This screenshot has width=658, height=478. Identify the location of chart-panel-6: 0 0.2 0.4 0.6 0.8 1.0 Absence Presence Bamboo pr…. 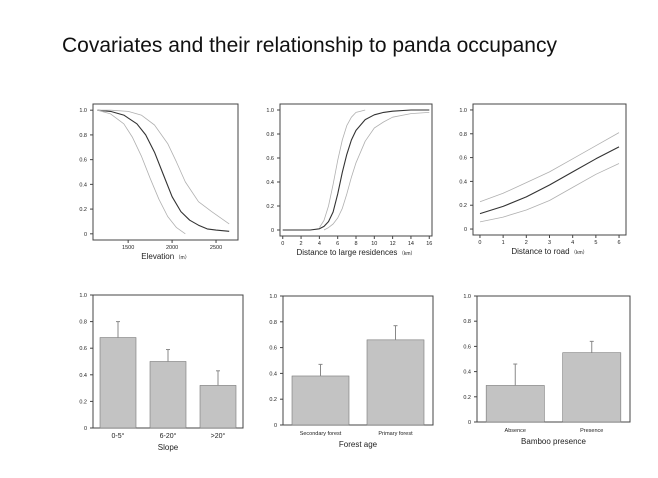
(547, 370).